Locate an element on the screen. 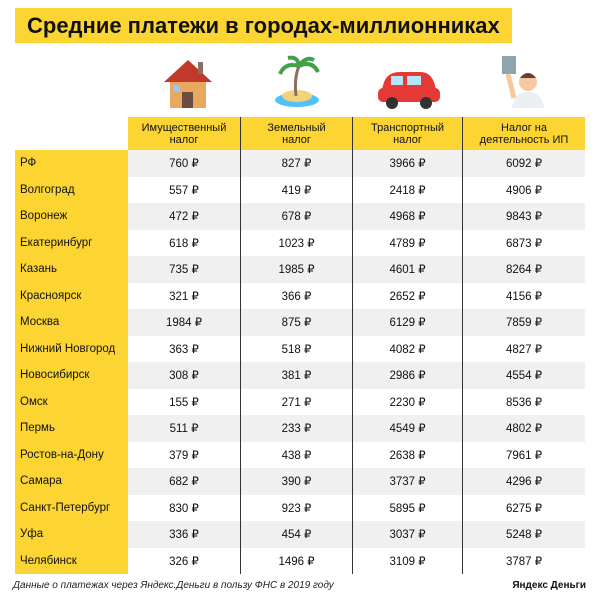  tax-value: 7961 ₽ is located at coordinates (523, 454).